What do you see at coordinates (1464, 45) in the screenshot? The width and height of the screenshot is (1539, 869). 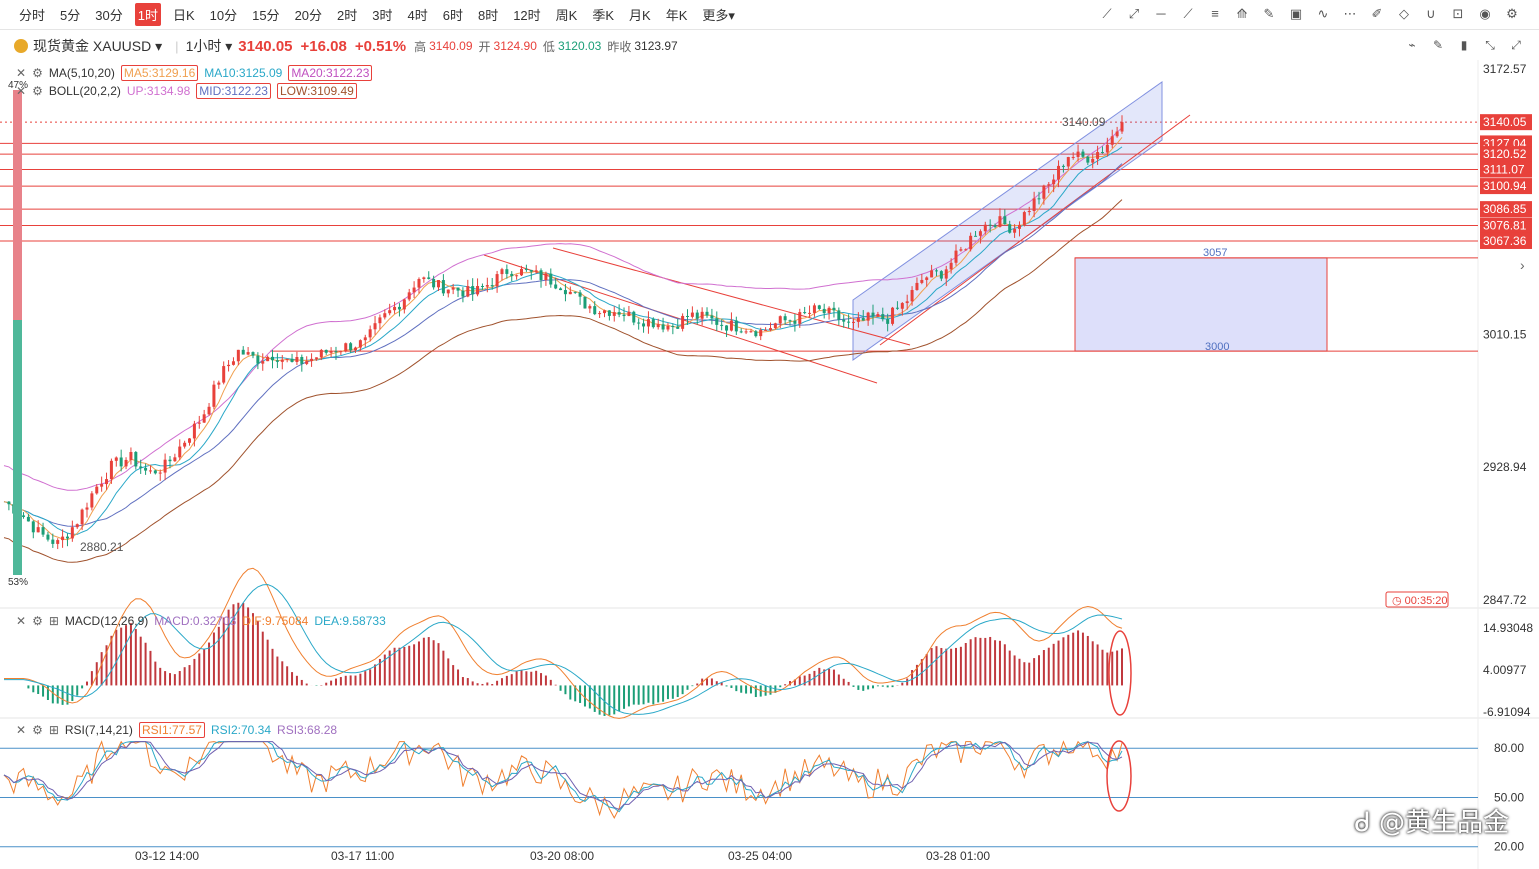 I see `candle-icon: ▮` at bounding box center [1464, 45].